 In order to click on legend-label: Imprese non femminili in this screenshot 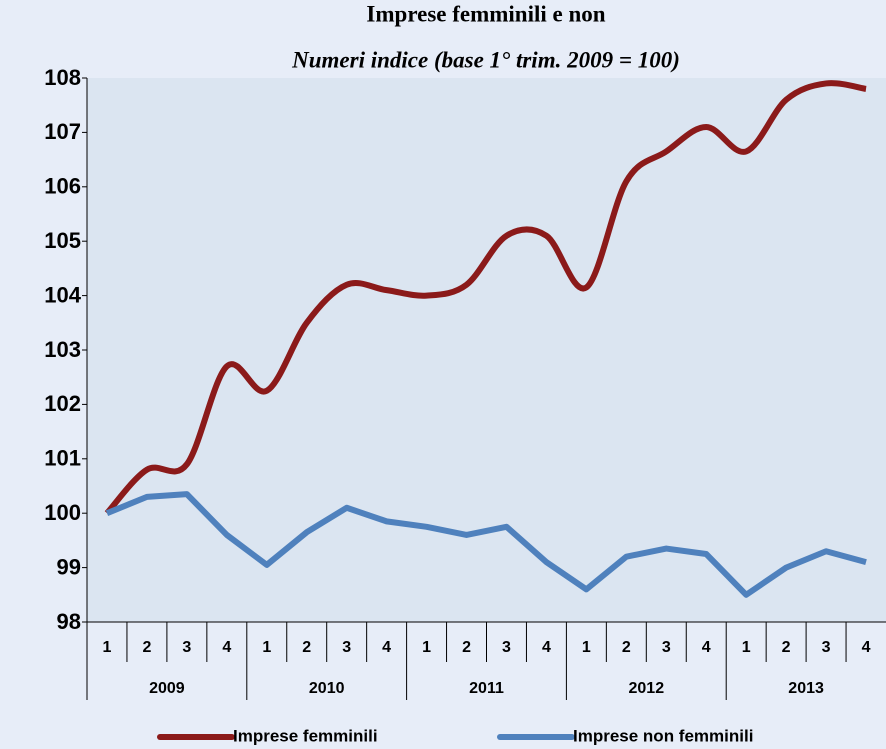, I will do `click(663, 735)`.